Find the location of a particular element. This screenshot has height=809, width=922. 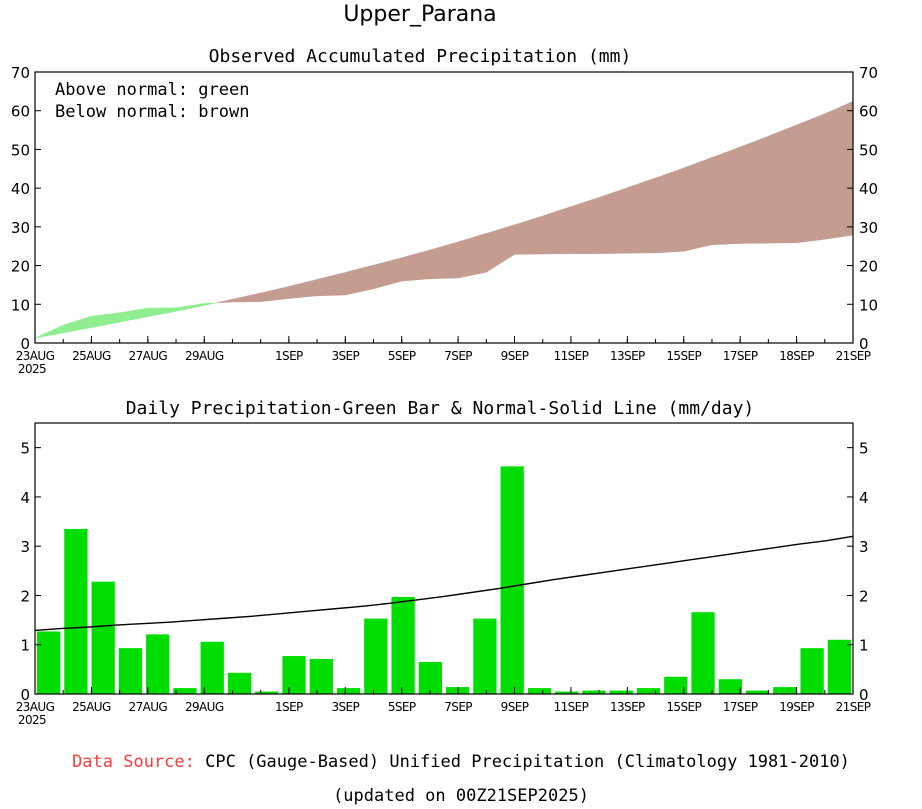

daily-xtick-label: 23AUG is located at coordinates (35, 707).